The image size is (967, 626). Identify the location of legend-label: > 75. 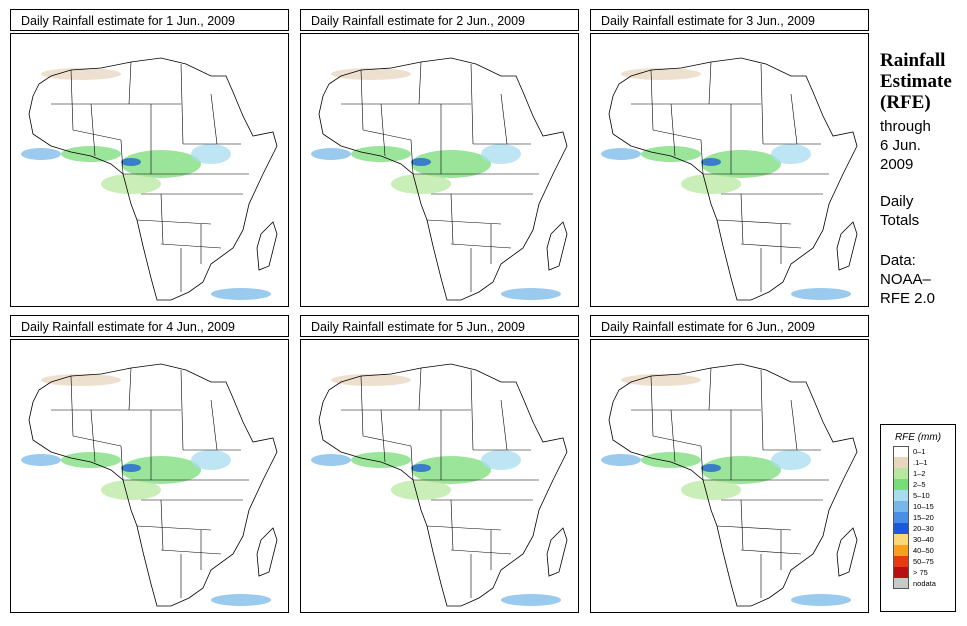
(920, 572).